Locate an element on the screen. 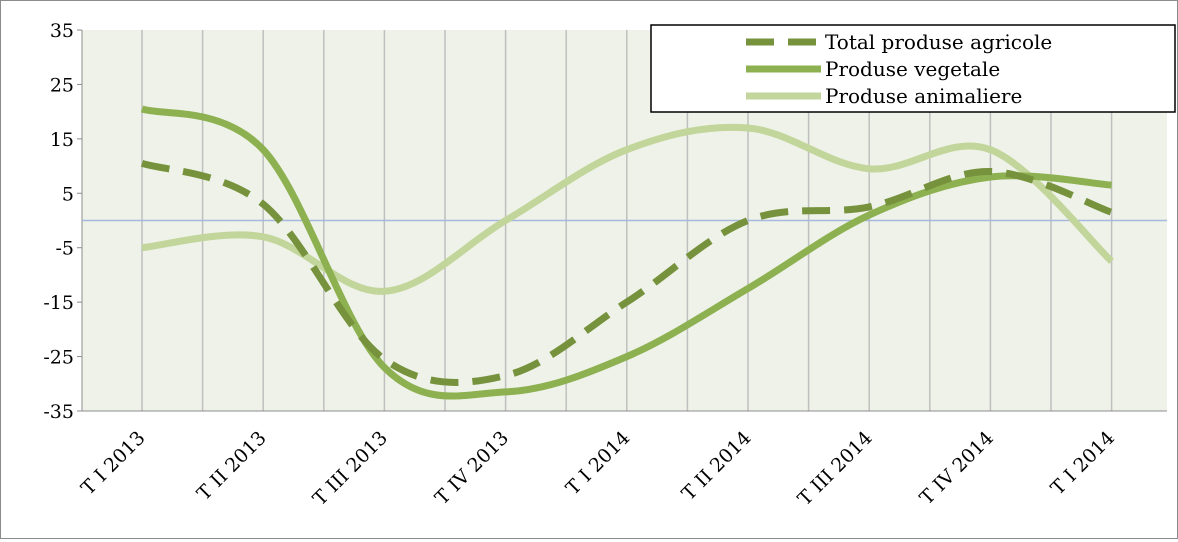 This screenshot has height=542, width=1178. y-tick-label: -35 is located at coordinates (58, 412).